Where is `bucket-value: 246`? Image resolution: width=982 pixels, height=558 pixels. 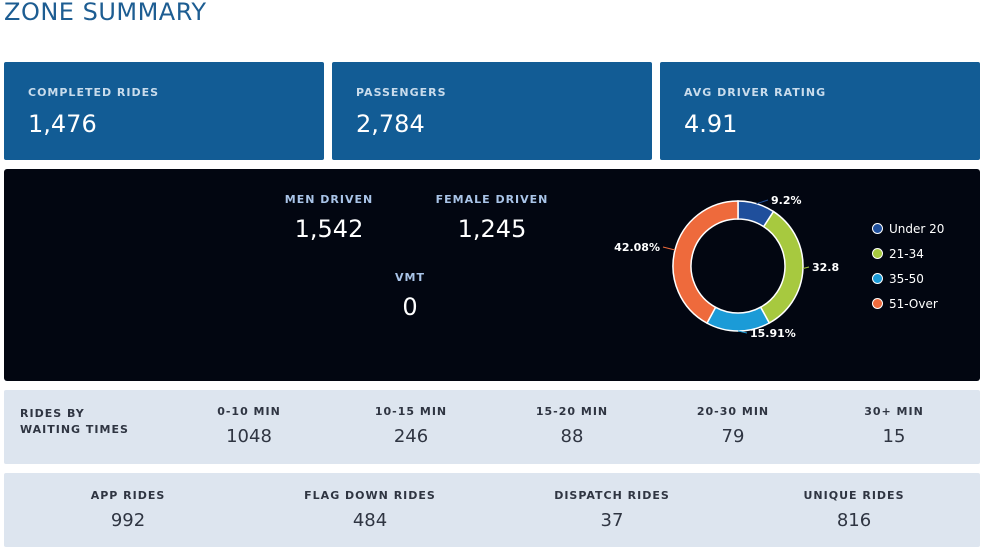 bucket-value: 246 is located at coordinates (411, 436).